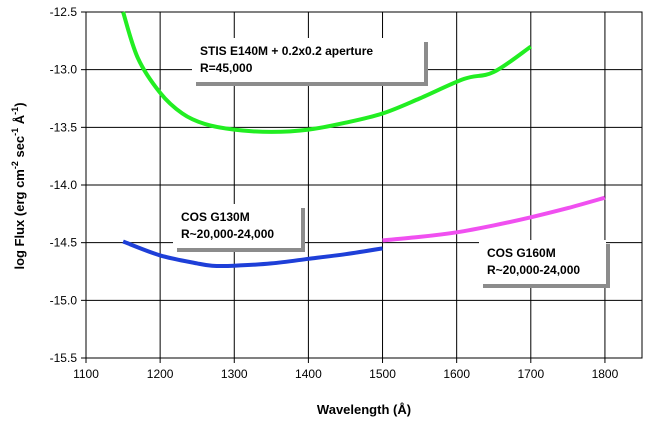 The image size is (657, 429). What do you see at coordinates (64, 185) in the screenshot?
I see `y-tick-label: -14.0` at bounding box center [64, 185].